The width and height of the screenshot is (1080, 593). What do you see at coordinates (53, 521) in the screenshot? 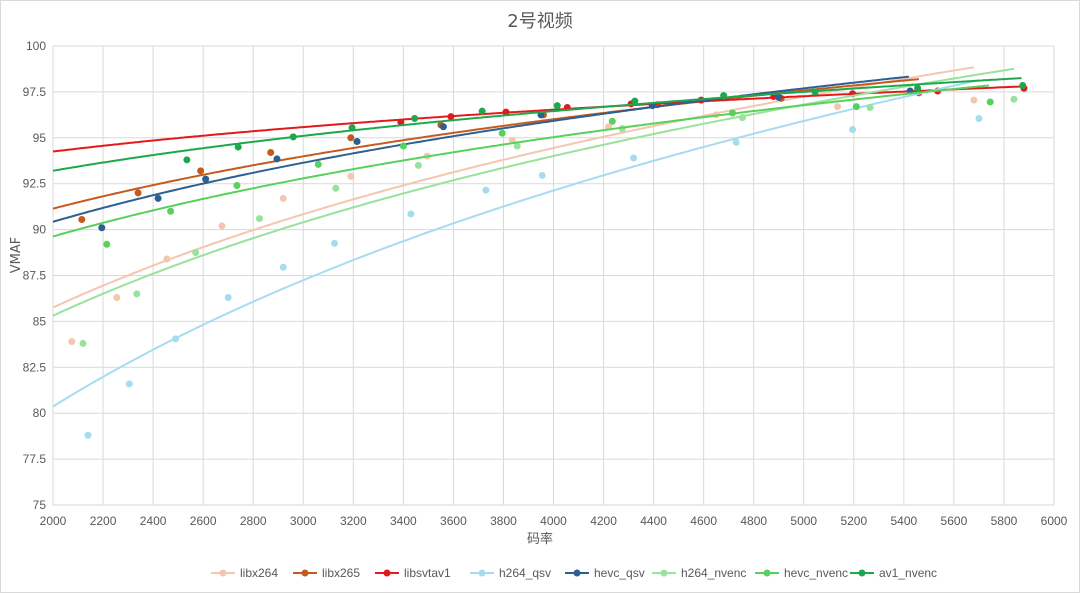
I see `x-tick-label: 2000` at bounding box center [53, 521].